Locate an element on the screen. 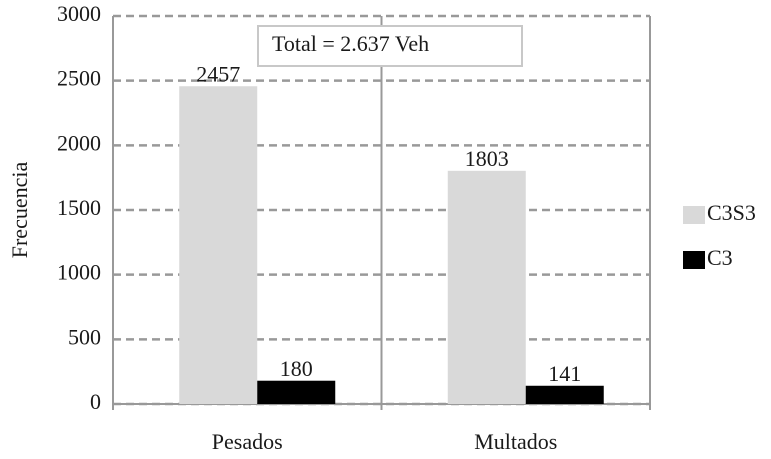 Image resolution: width=771 pixels, height=459 pixels. legend-label: C3 is located at coordinates (720, 257).